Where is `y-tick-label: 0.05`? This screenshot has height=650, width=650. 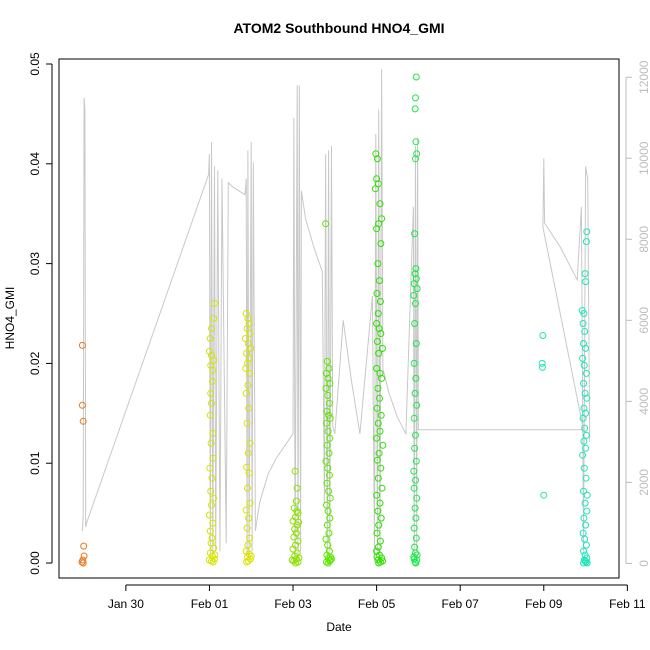
y-tick-label: 0.05 is located at coordinates (35, 64).